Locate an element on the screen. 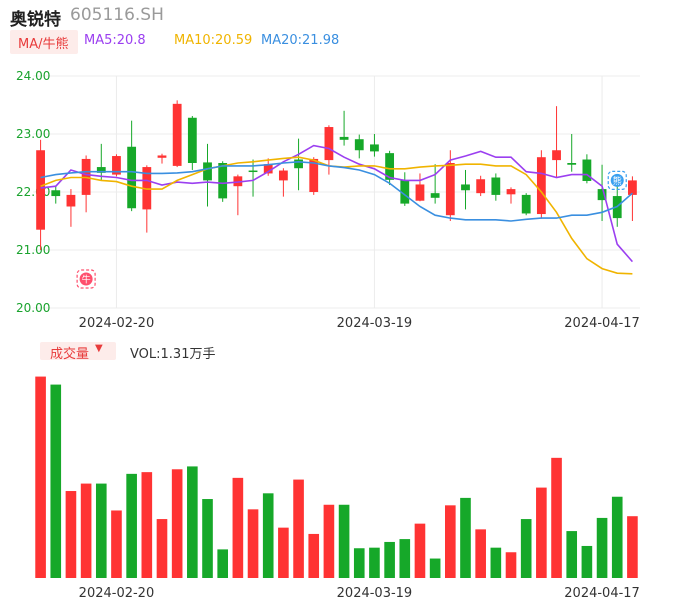  ma-selector-label: MA/牛熊 is located at coordinates (43, 44).